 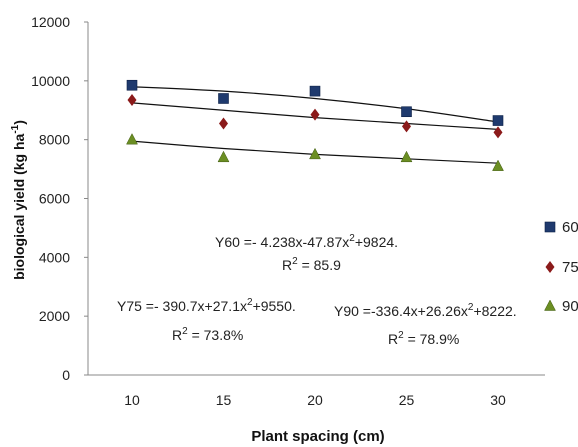 I want to click on y-axis-title-close: ), so click(x=19, y=122).